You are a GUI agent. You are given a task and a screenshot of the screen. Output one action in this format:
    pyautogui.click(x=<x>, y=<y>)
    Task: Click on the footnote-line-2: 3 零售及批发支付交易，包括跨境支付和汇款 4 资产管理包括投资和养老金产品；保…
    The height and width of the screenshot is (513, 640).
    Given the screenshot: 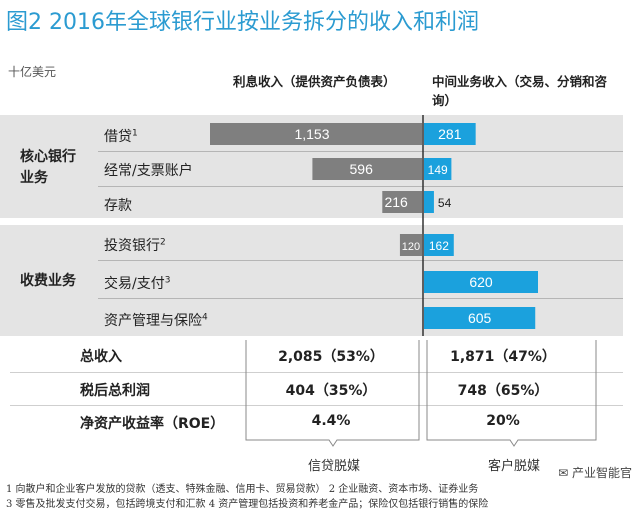 What is the action you would take?
    pyautogui.click(x=247, y=504)
    